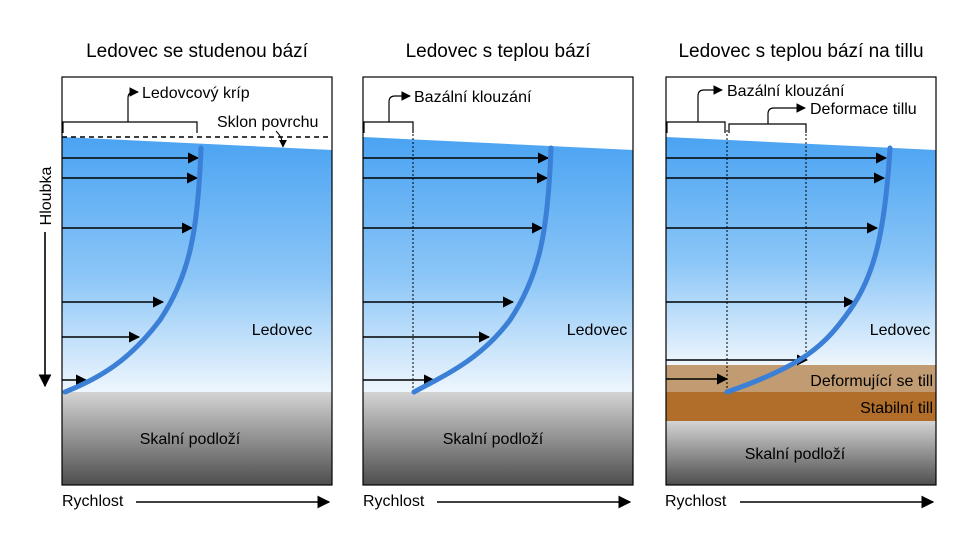 This screenshot has width=968, height=533. I want to click on panel-title: Ledovec se studenou bází, so click(197, 51).